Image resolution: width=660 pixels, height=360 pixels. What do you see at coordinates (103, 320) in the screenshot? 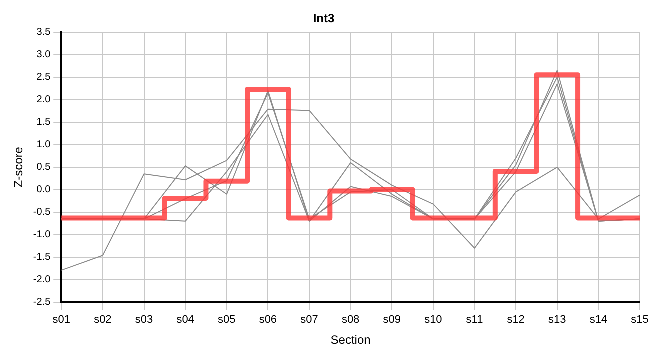
I see `x-tick-label: s02` at bounding box center [103, 320].